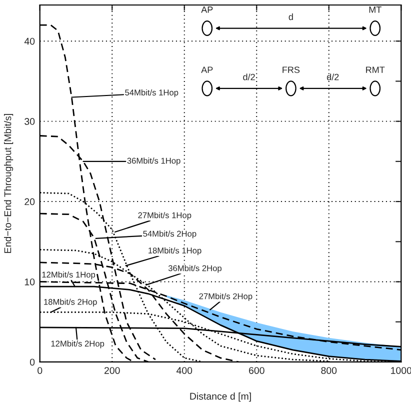 The image size is (411, 417). I want to click on annotation: MT, so click(375, 9).